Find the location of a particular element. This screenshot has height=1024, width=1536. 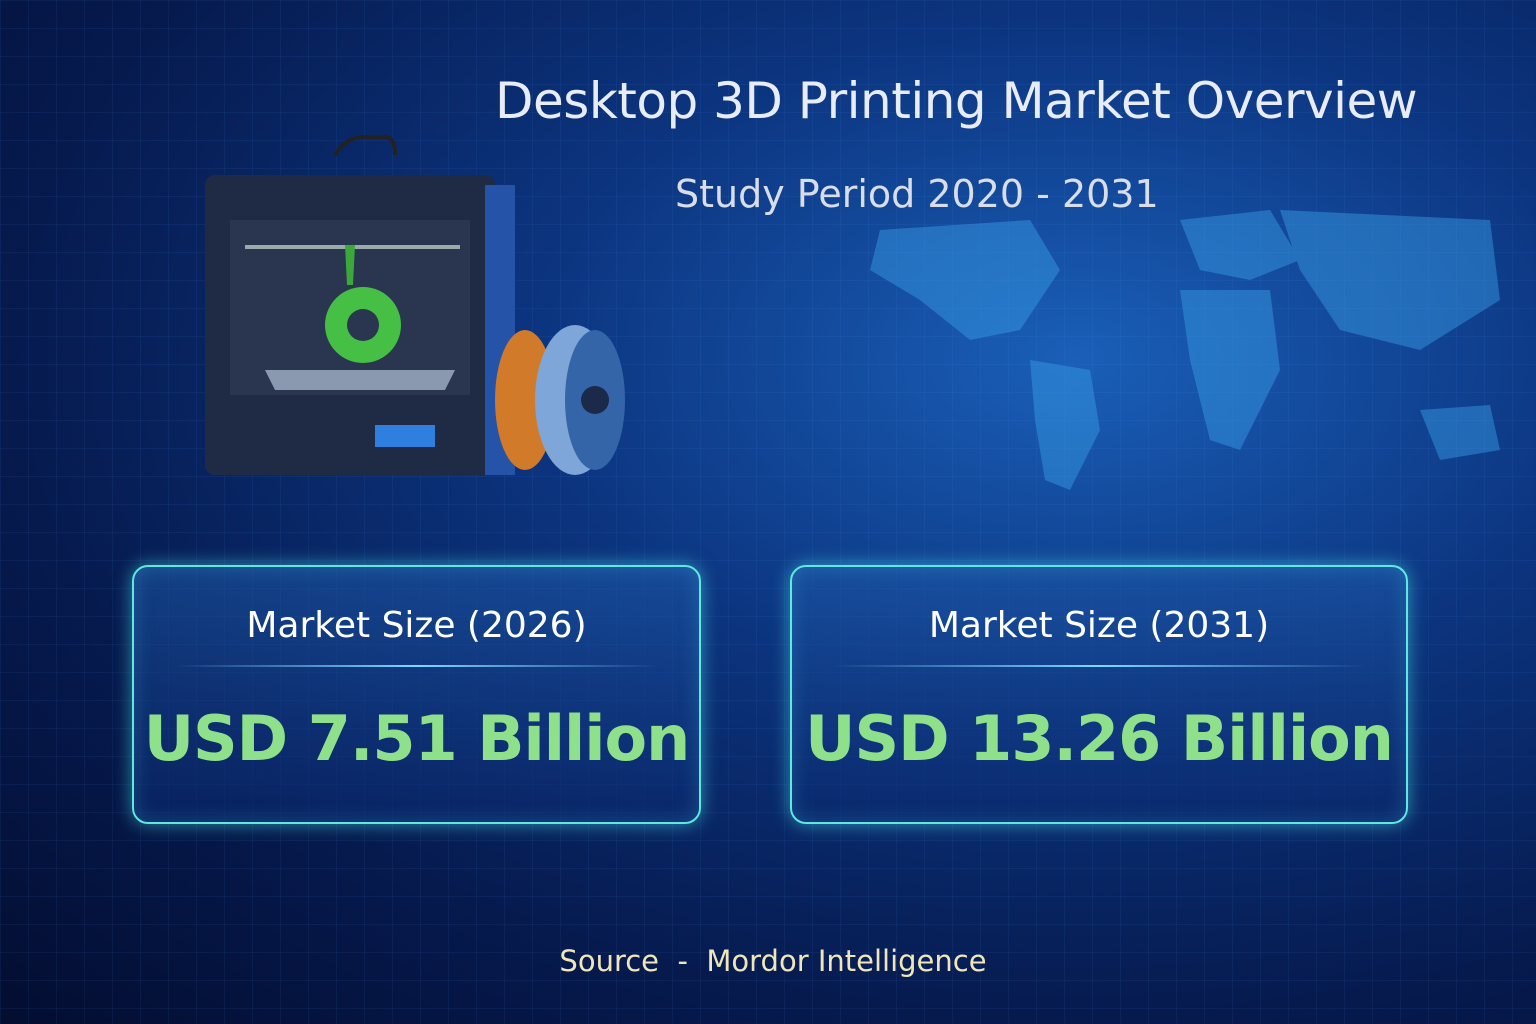

world-map-graphic is located at coordinates (1185, 350).